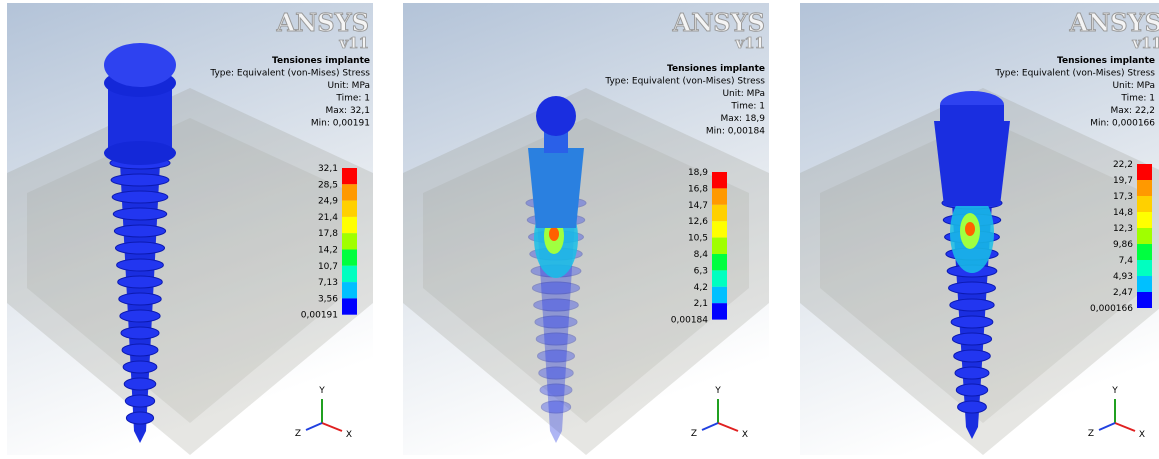 The image size is (1159, 459). What do you see at coordinates (698, 222) in the screenshot?
I see `legend-label: 12,6` at bounding box center [698, 222].